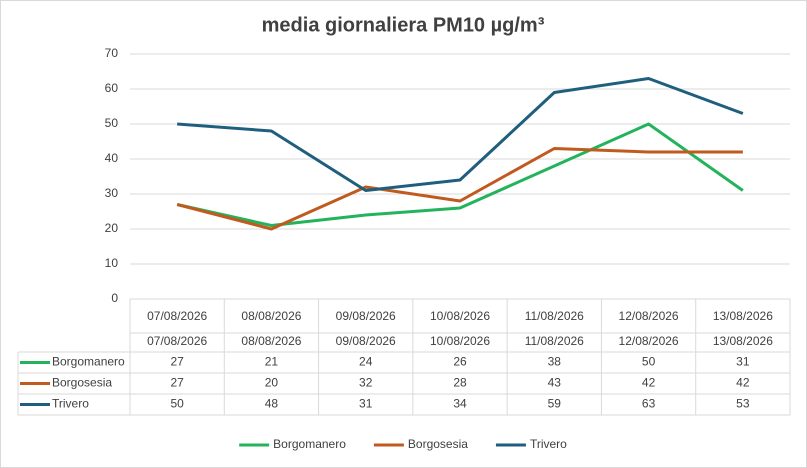  I want to click on x-tick-label: 11/08/2026, so click(554, 316).